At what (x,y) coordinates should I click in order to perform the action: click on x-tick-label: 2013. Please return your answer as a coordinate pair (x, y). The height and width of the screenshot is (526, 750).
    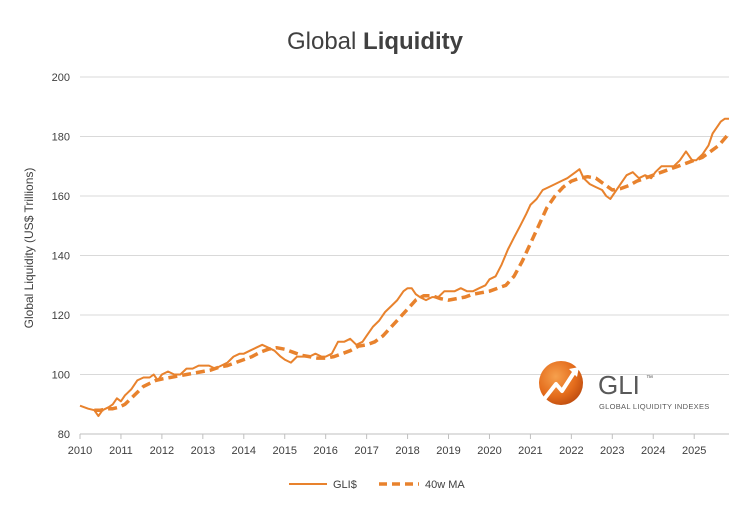
    Looking at the image, I should click on (203, 451).